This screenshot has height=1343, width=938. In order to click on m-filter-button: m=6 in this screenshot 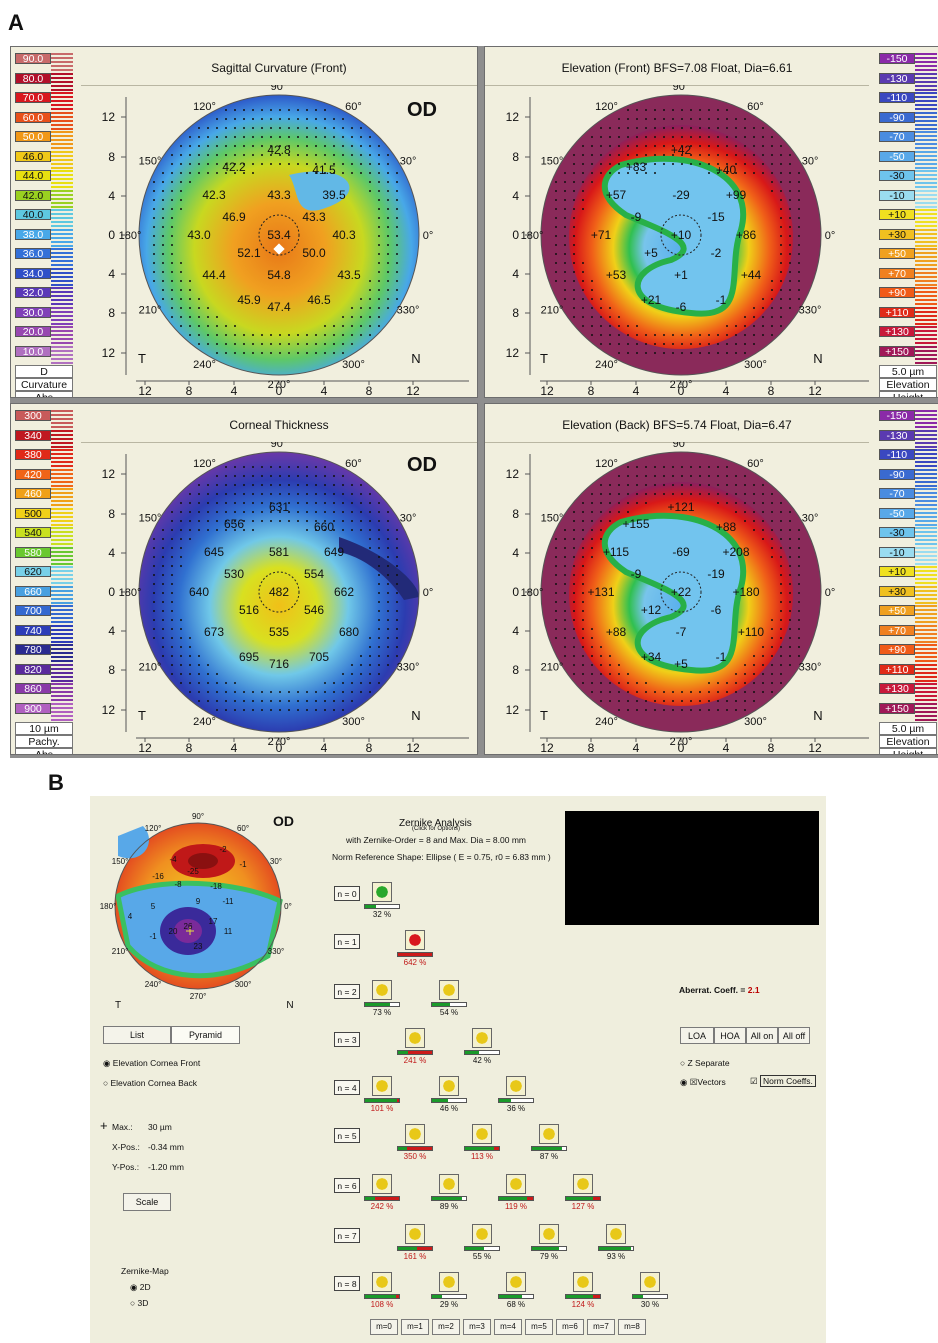, I will do `click(570, 1327)`.